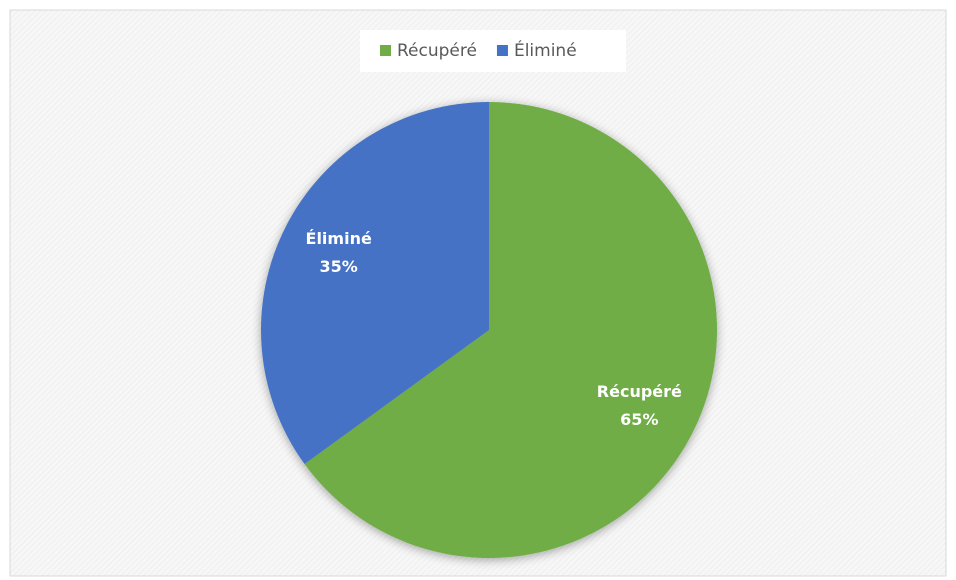 The height and width of the screenshot is (580, 956). What do you see at coordinates (375, 283) in the screenshot?
I see `pie-slice` at bounding box center [375, 283].